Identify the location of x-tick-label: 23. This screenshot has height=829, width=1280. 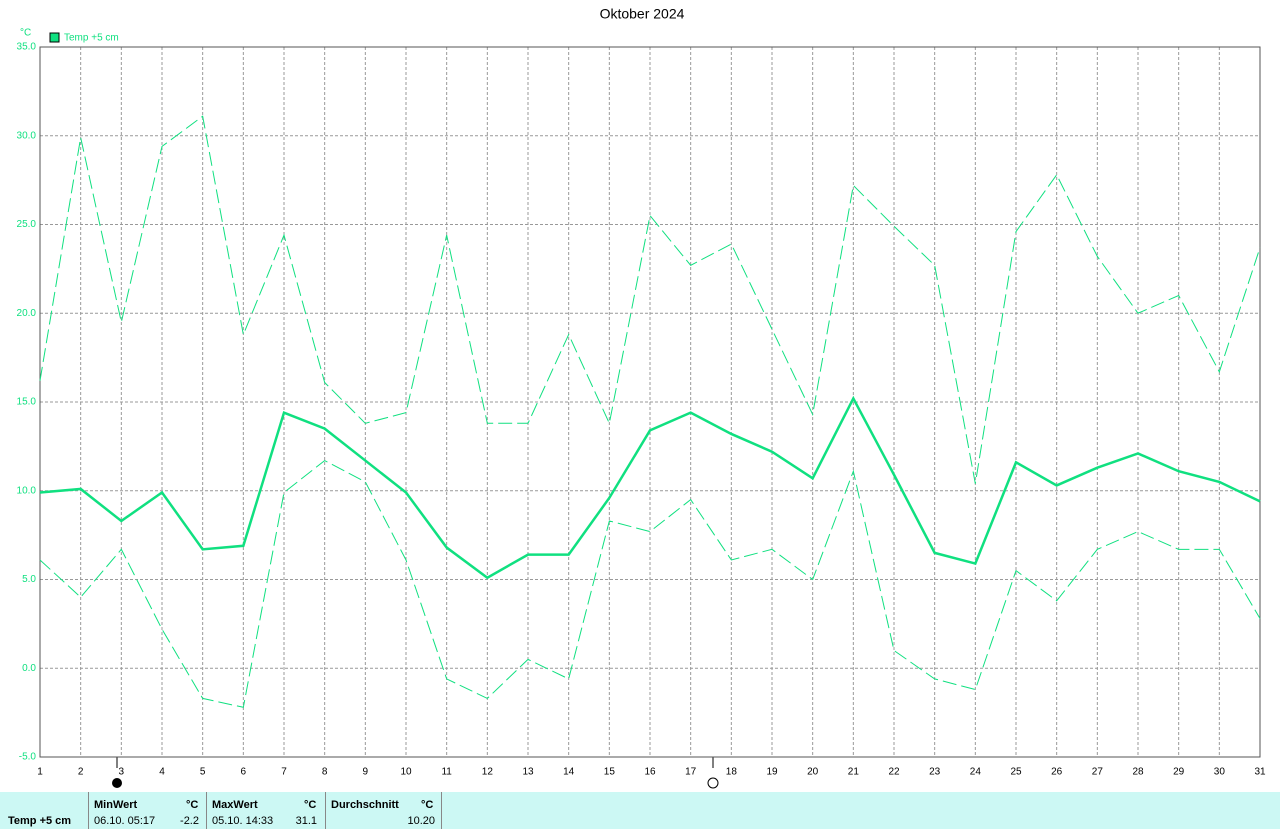
(935, 772).